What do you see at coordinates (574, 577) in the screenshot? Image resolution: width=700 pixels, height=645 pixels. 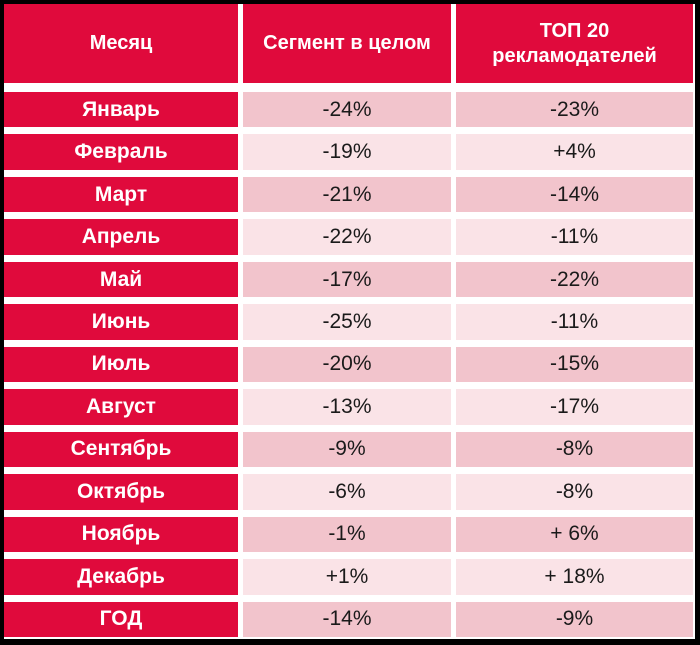 I see `top20-value-cell: + 18%` at bounding box center [574, 577].